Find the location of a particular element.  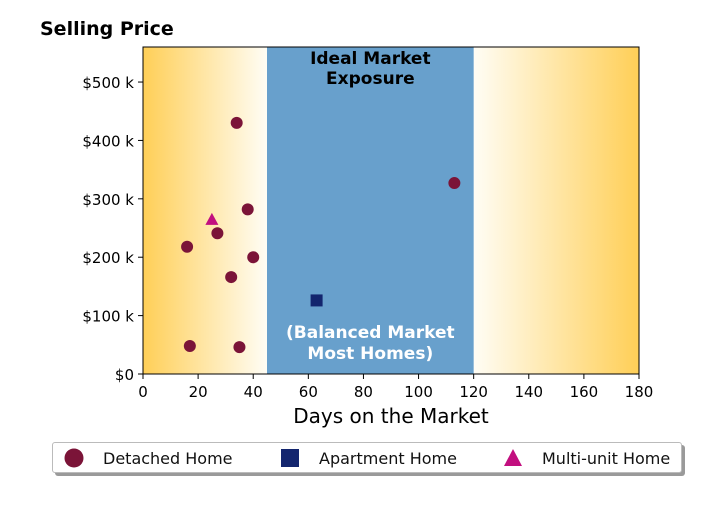

chart-title: Selling Price is located at coordinates (107, 29).